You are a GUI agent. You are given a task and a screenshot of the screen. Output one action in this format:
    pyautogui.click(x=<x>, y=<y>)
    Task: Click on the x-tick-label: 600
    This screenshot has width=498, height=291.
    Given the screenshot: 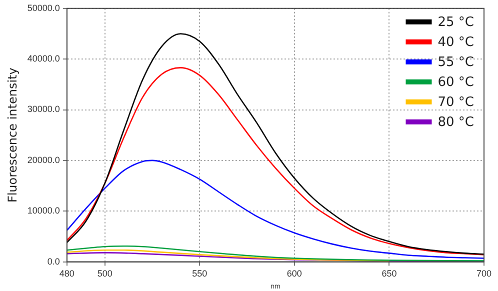 What is the action you would take?
    pyautogui.click(x=294, y=273)
    